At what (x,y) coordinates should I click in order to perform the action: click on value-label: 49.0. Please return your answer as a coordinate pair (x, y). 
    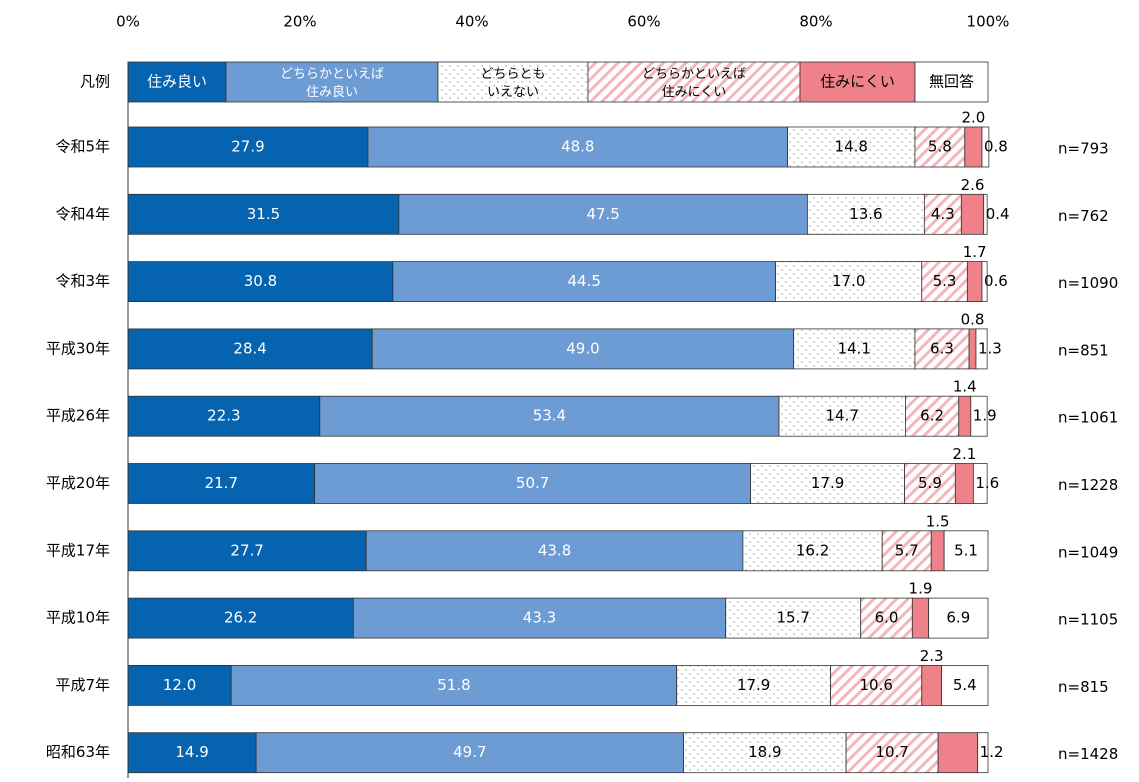
    Looking at the image, I should click on (582, 348).